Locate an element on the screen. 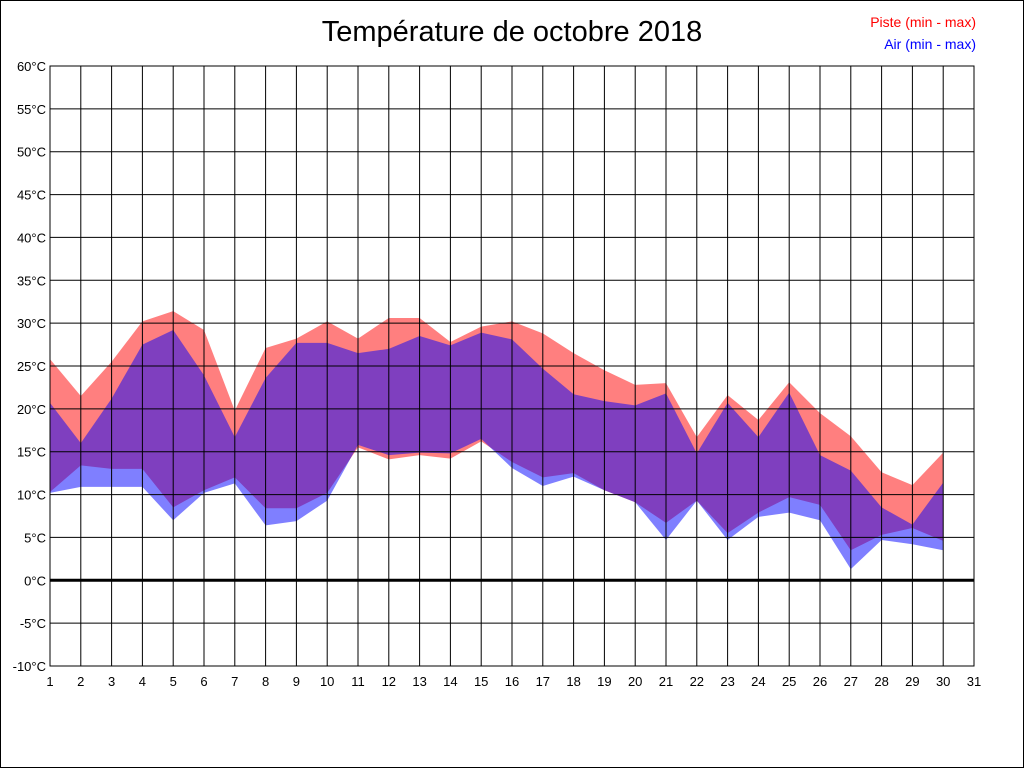 This screenshot has width=1024, height=768. y-tick-label: 5°C is located at coordinates (35, 537).